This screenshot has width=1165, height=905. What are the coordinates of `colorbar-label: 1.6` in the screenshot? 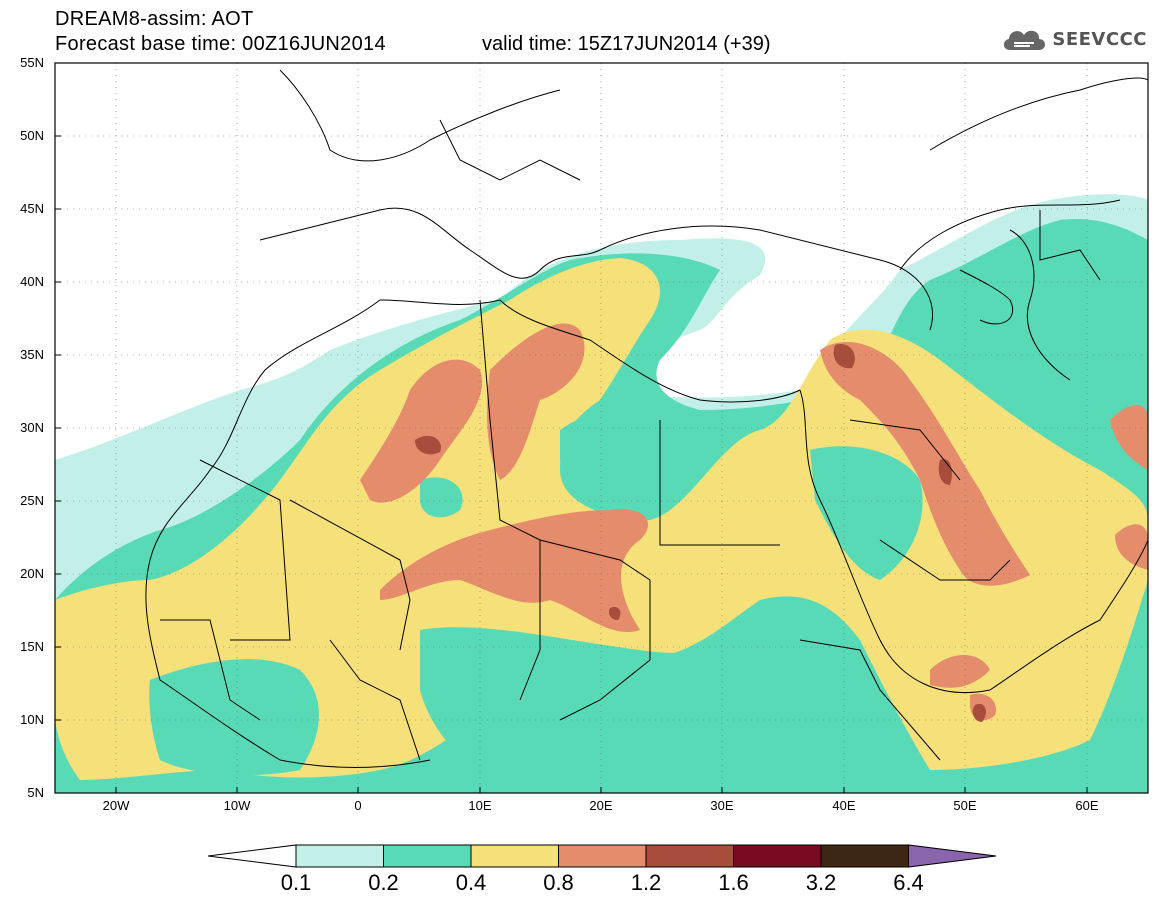 It's located at (733, 882).